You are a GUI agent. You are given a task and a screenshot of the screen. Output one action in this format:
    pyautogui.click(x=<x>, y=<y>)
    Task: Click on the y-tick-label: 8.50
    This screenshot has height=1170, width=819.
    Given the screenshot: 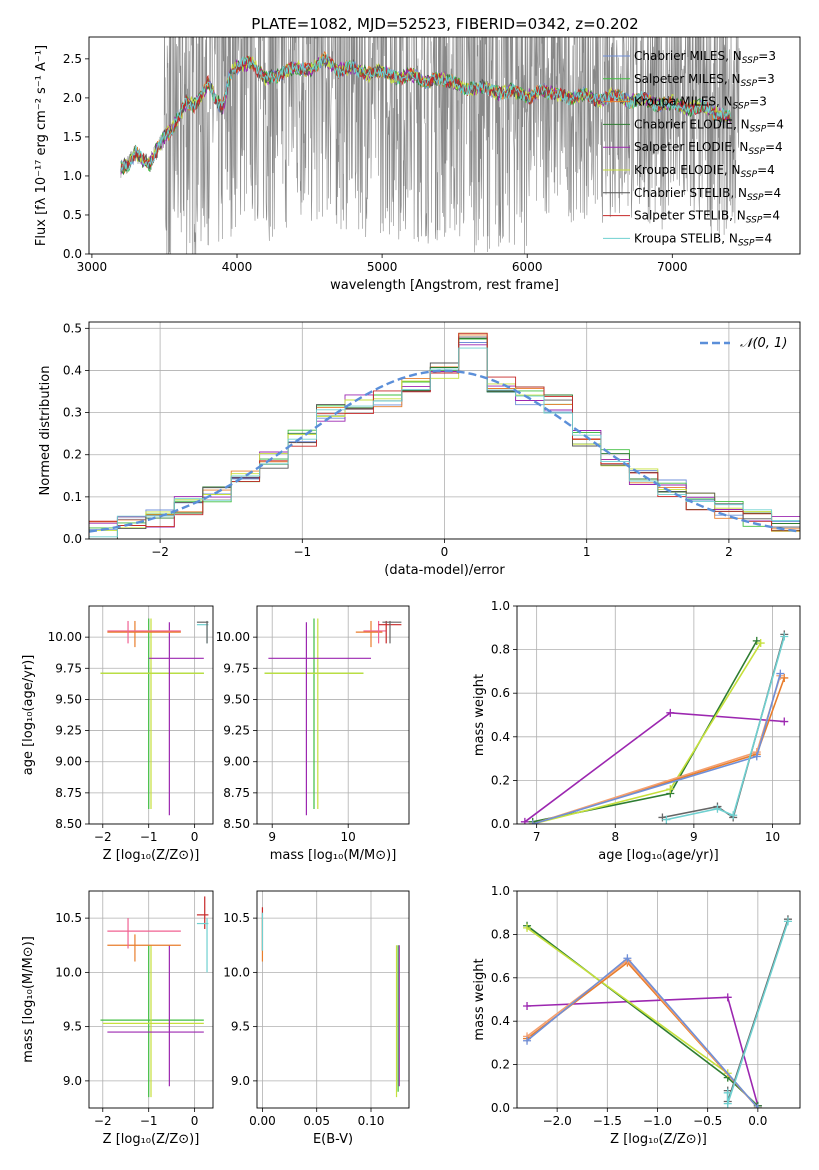 What is the action you would take?
    pyautogui.click(x=236, y=824)
    